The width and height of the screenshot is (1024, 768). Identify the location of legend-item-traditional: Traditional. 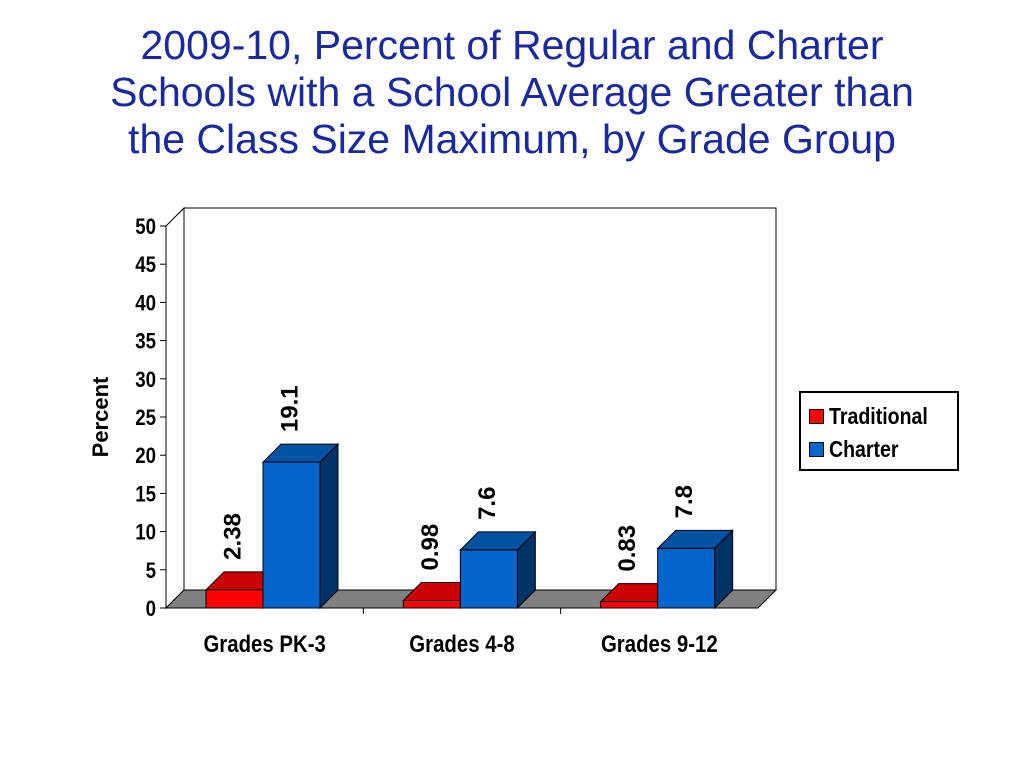
(877, 416).